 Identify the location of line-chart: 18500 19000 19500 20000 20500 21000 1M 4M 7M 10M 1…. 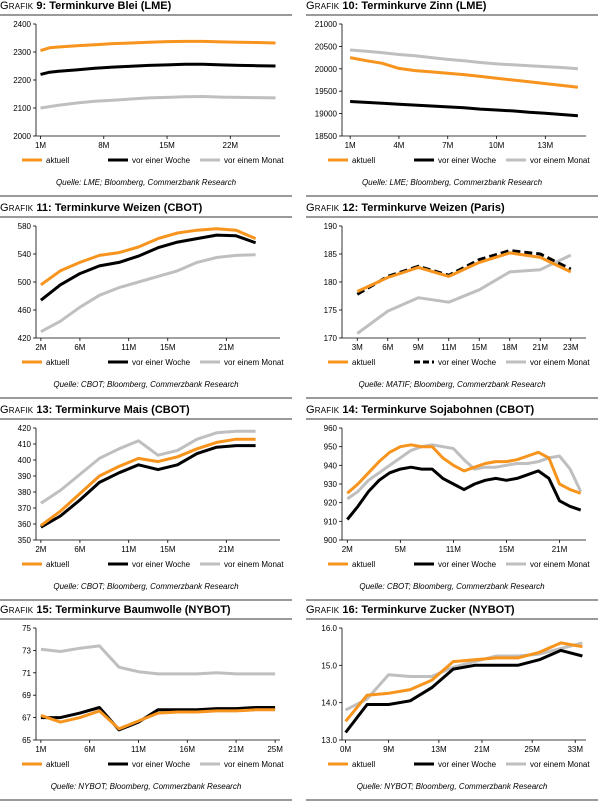
(453, 92).